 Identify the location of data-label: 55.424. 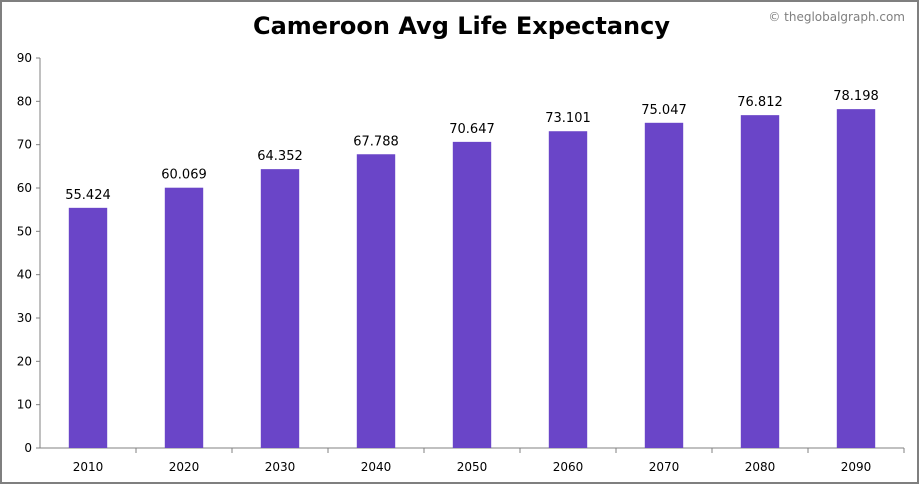
(88, 195).